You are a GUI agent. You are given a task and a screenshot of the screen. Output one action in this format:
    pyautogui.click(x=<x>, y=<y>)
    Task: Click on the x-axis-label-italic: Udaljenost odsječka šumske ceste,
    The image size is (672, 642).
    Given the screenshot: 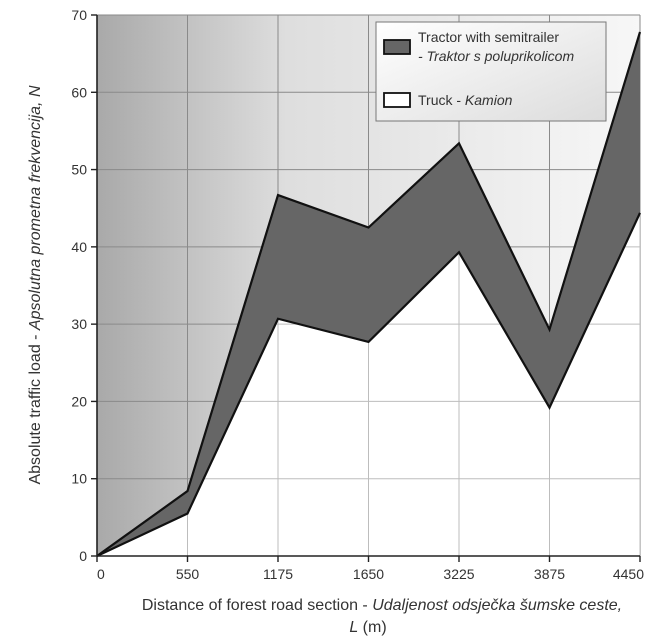 What is the action you would take?
    pyautogui.click(x=497, y=605)
    